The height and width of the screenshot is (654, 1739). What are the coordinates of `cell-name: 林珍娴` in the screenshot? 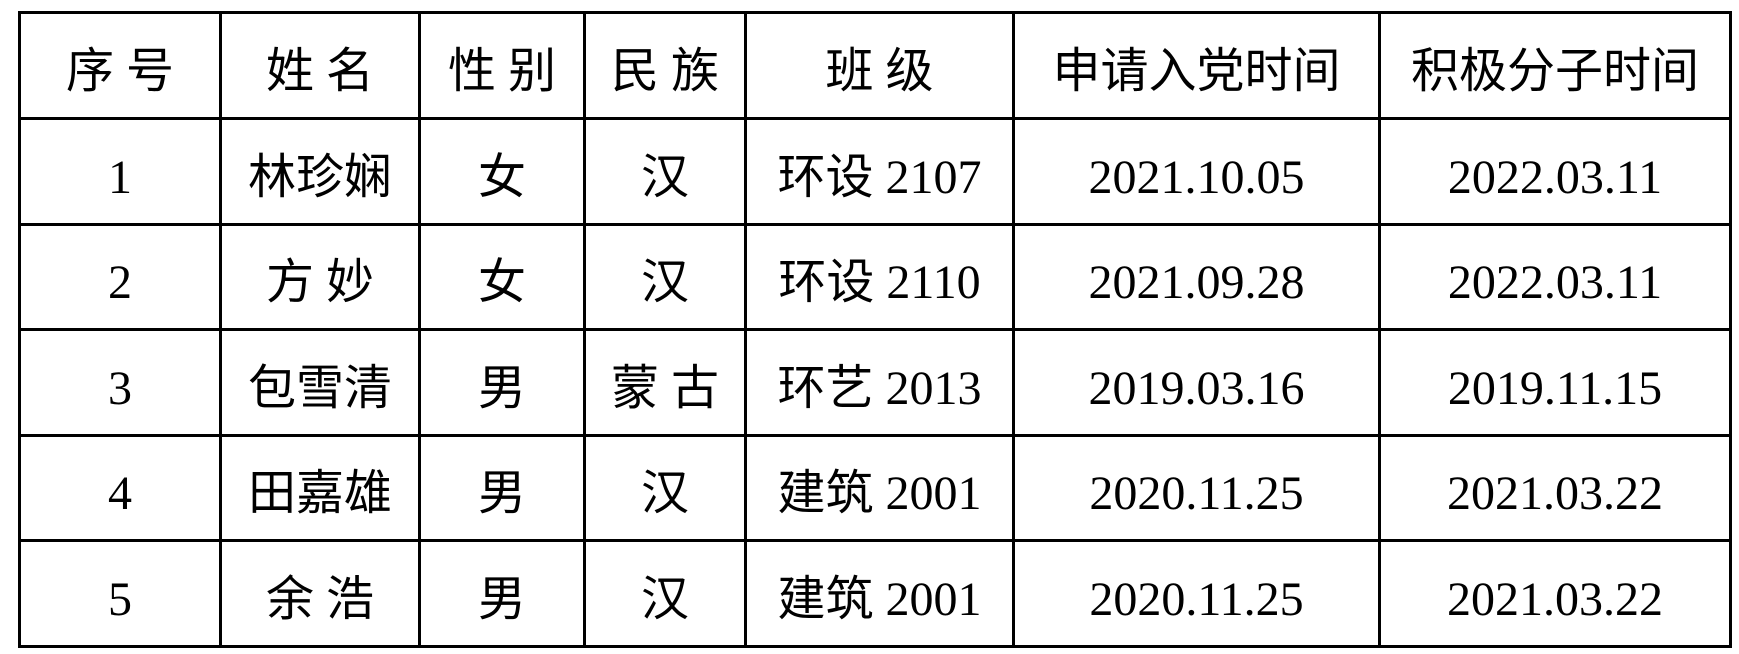 It's located at (320, 171).